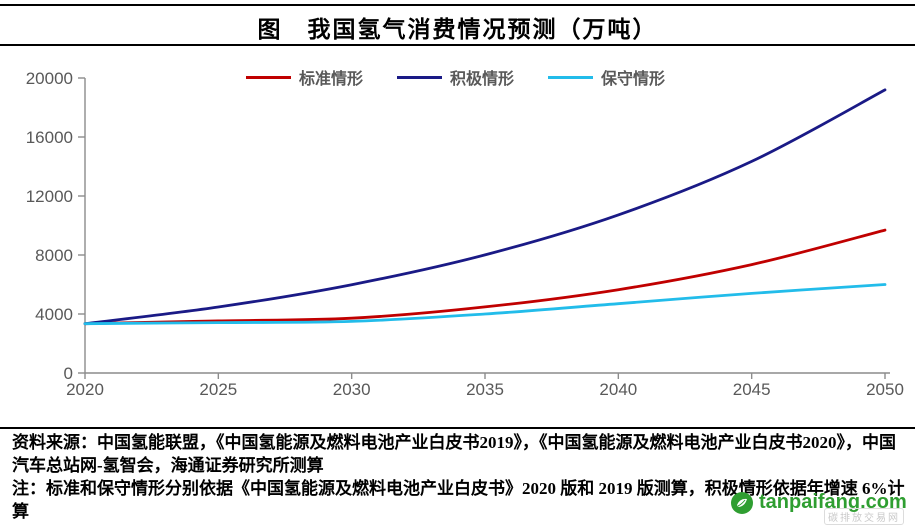  I want to click on y-axis-tick-label: 12000, so click(49, 196).